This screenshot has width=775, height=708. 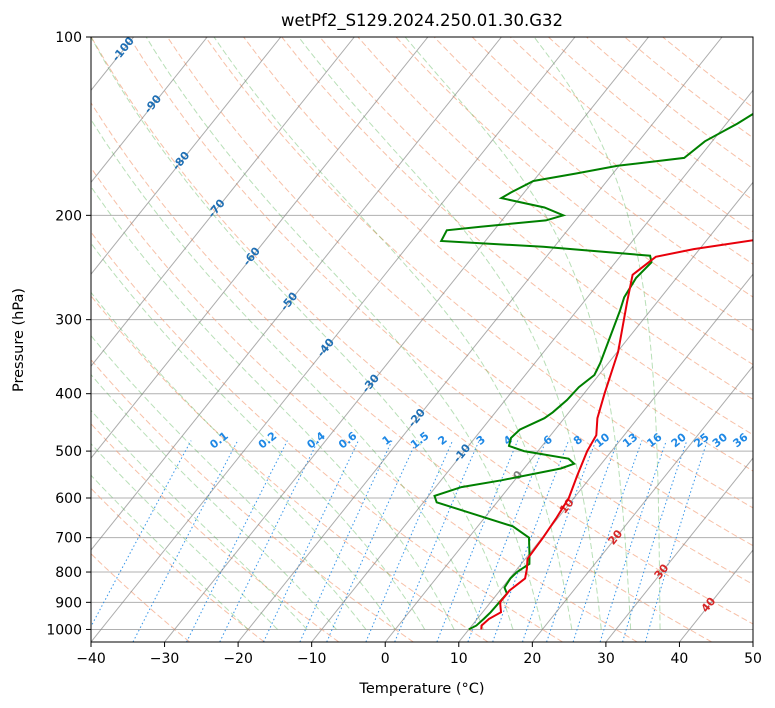 I want to click on x-tick-label: −30, so click(x=165, y=659).